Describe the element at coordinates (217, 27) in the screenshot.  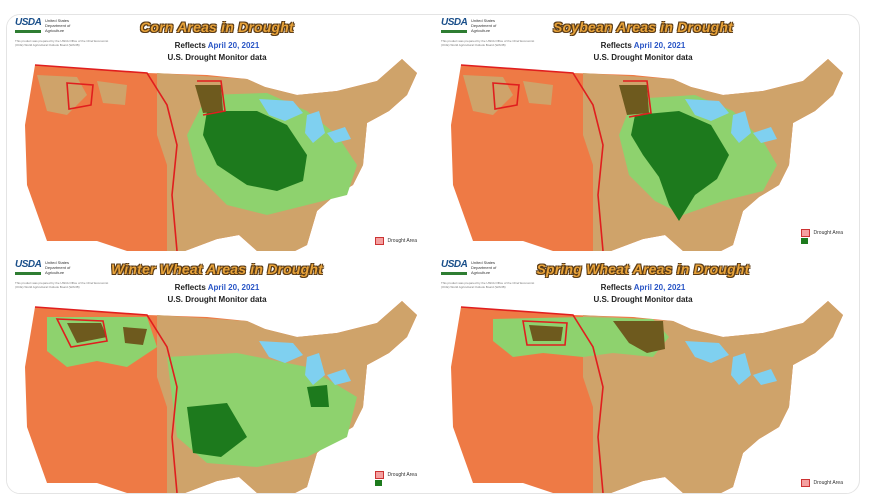
I see `map-title: Corn Areas in Drought` at that location.